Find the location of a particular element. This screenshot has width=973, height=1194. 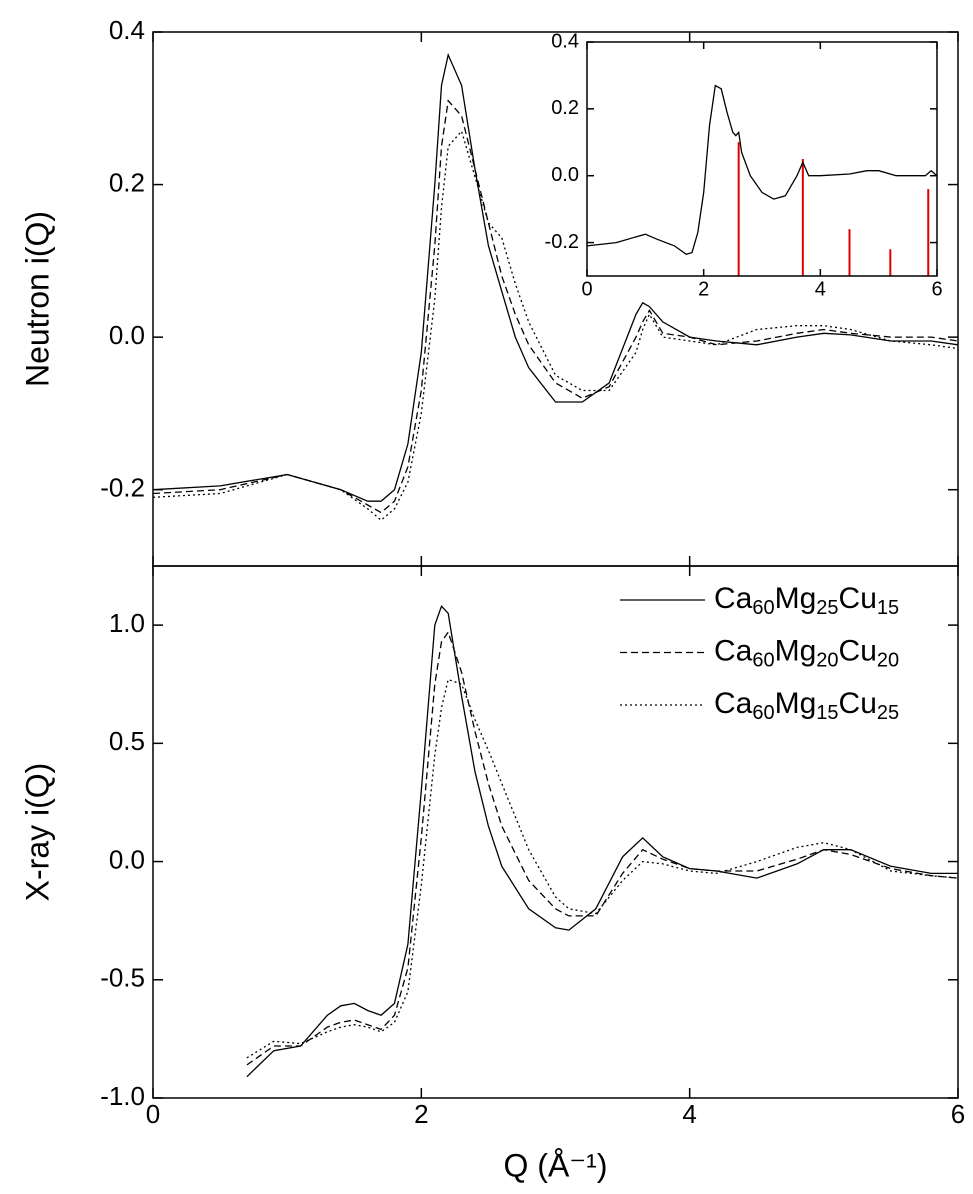

y-axis-label: Neutron i(Q) is located at coordinates (37, 299).